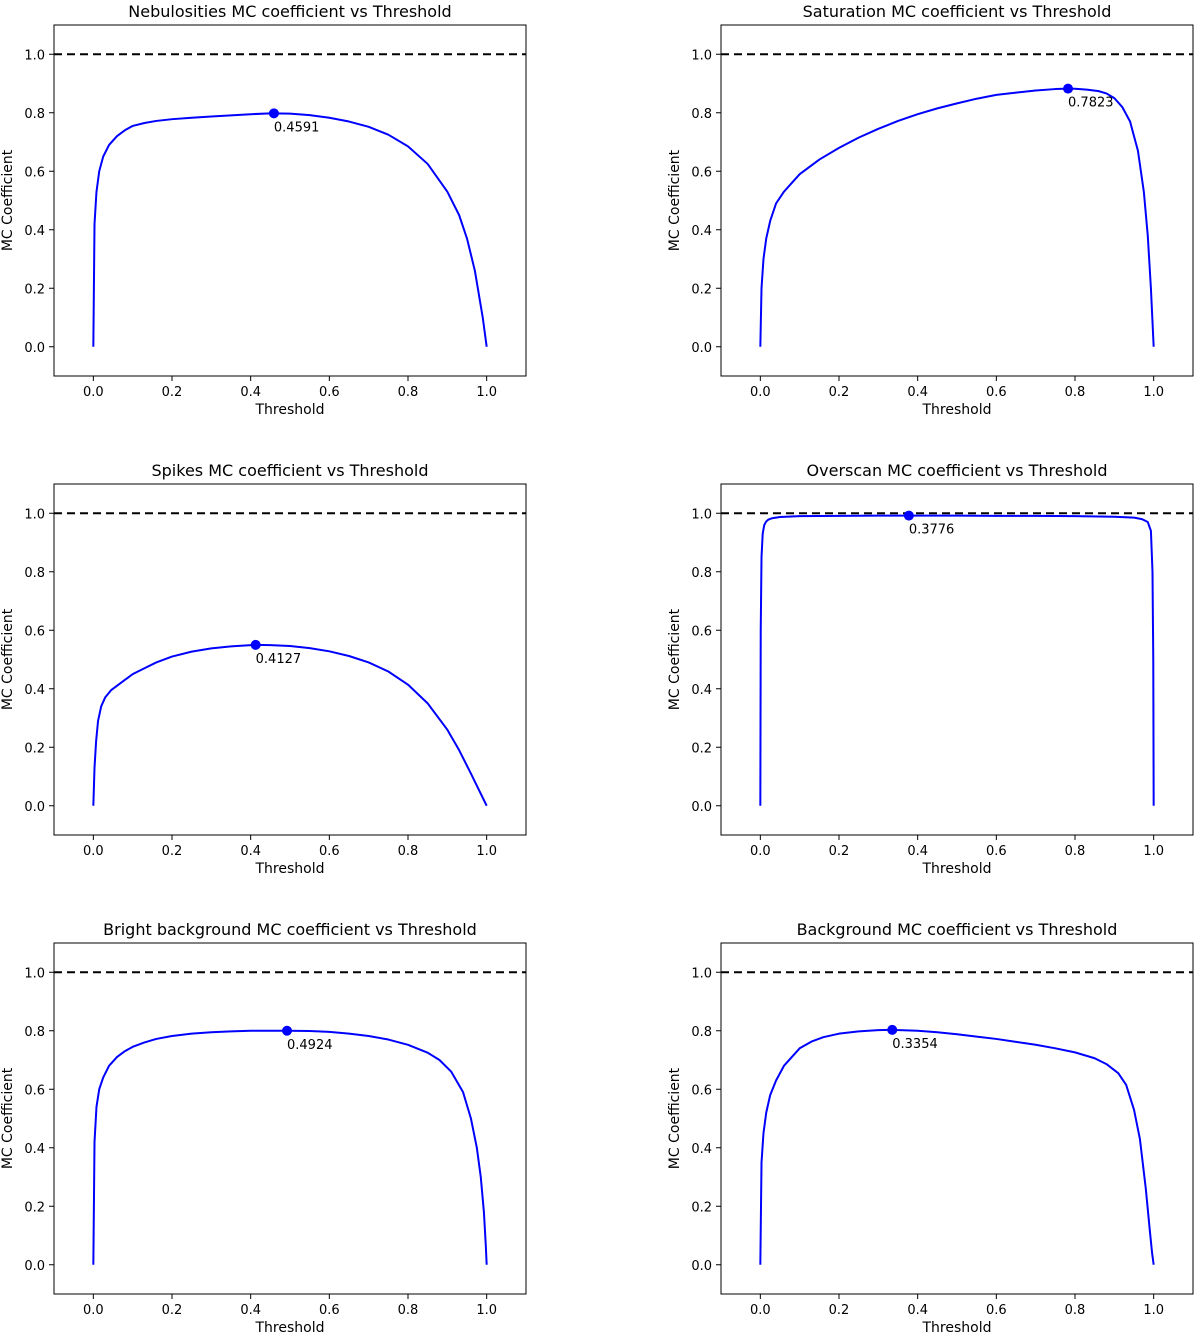  Describe the element at coordinates (297, 127) in the screenshot. I see `optimum-label: 0.4591` at that location.